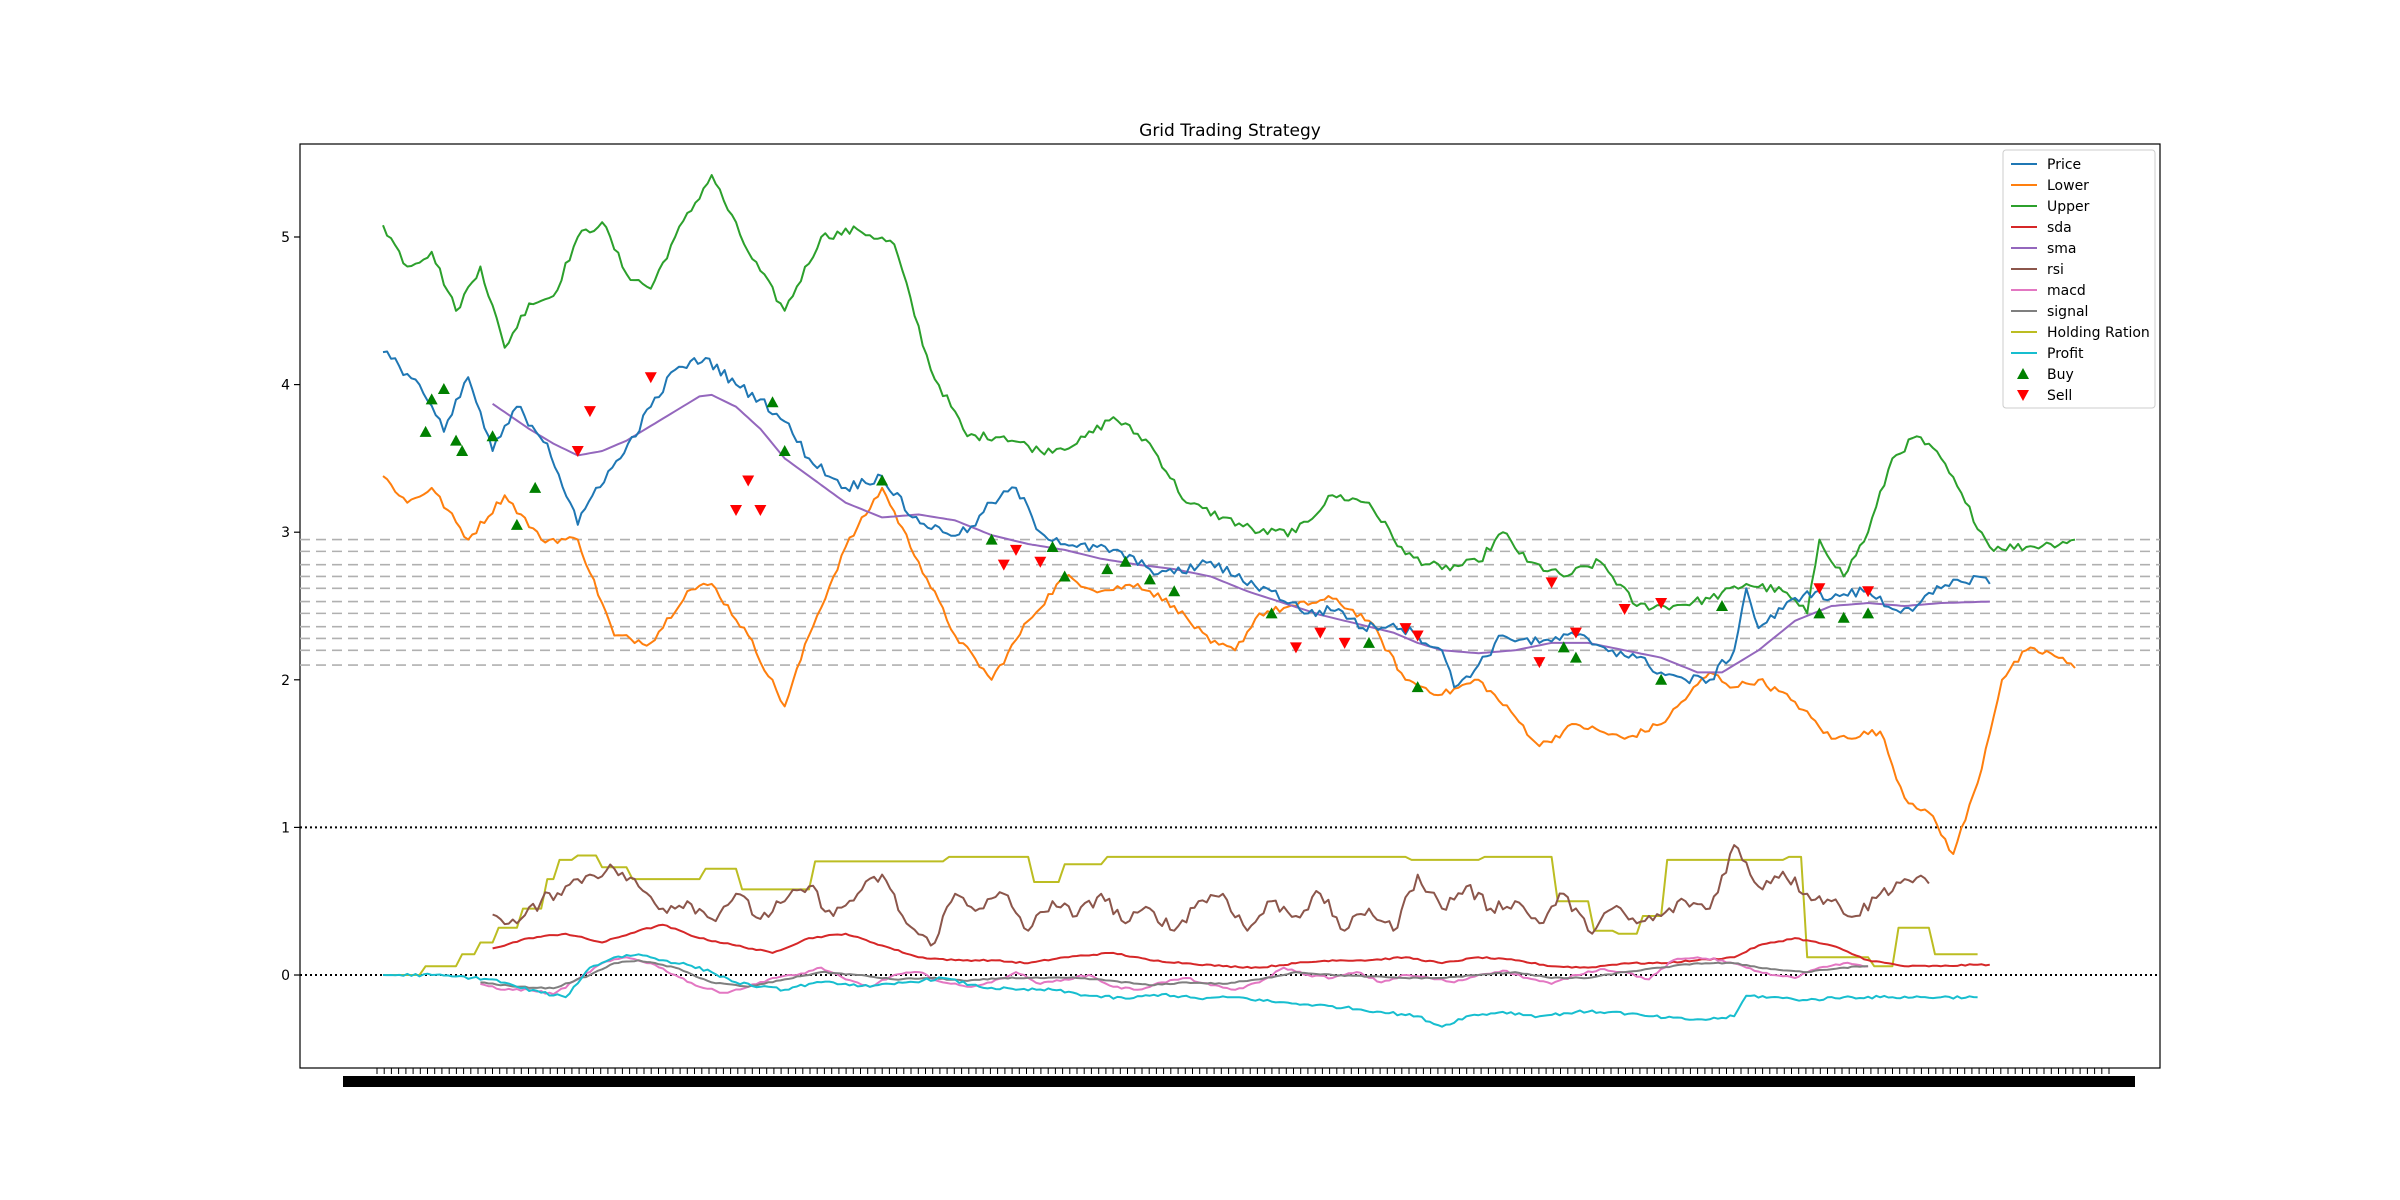  What do you see at coordinates (2068, 207) in the screenshot?
I see `legend-label: Upper` at bounding box center [2068, 207].